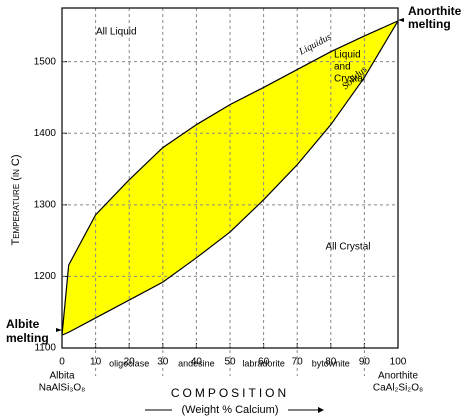  Describe the element at coordinates (347, 55) in the screenshot. I see `region-label: Liquid` at that location.